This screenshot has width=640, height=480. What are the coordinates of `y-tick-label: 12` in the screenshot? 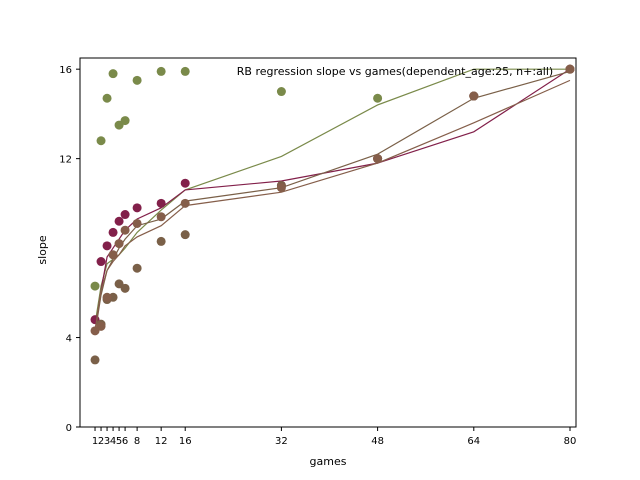 It's located at (65, 160).